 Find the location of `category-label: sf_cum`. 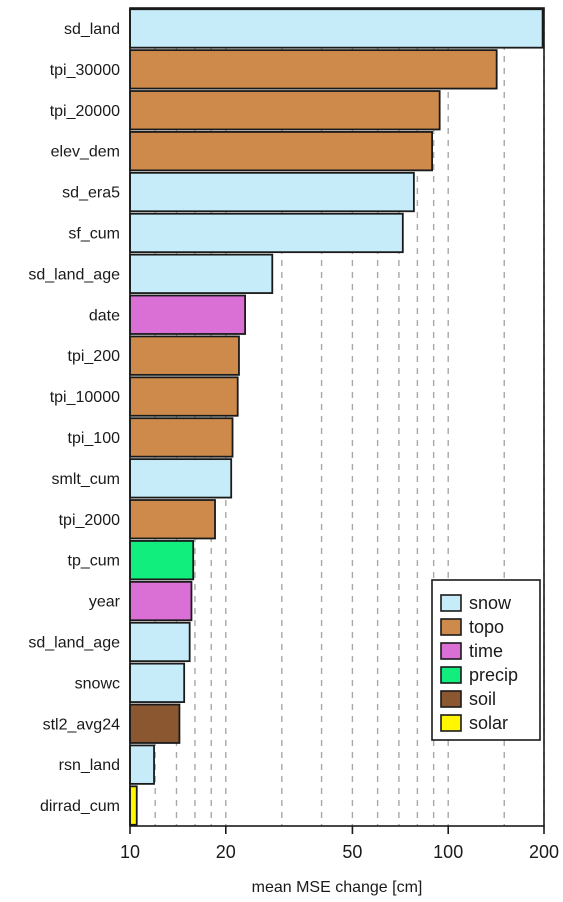

category-label: sf_cum is located at coordinates (94, 233).